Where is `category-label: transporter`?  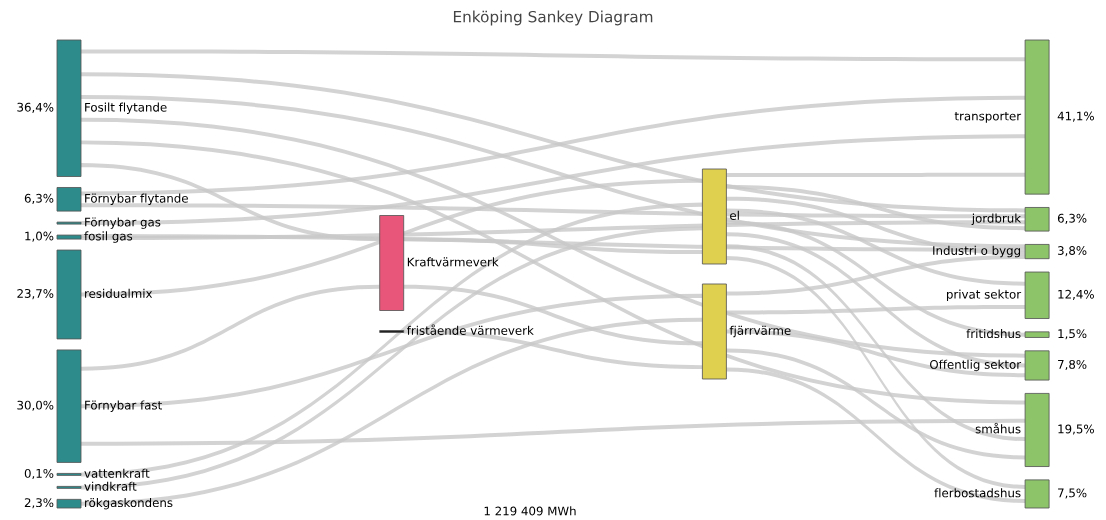 category-label: transporter is located at coordinates (988, 117).